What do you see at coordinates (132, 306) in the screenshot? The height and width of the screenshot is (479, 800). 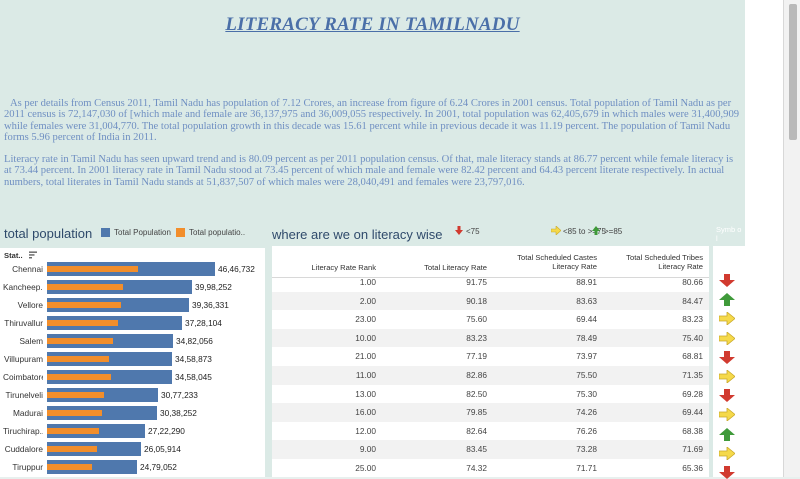 I see `population-row: Vellore 39,36,331` at bounding box center [132, 306].